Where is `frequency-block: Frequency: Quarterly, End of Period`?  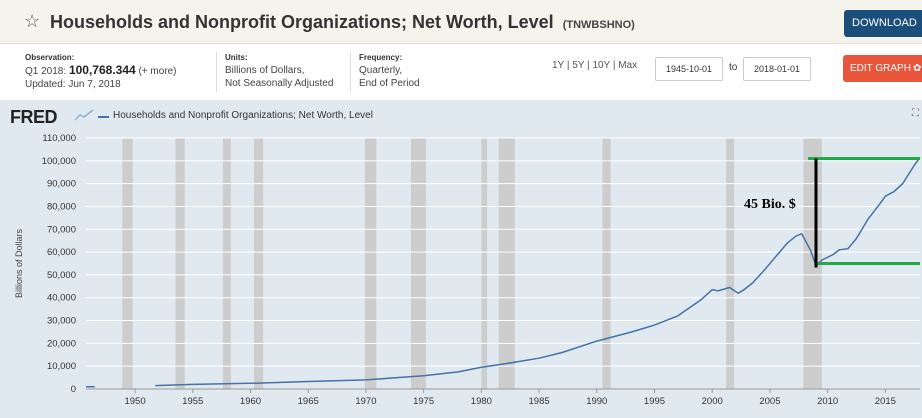
frequency-block: Frequency: Quarterly, End of Period is located at coordinates (389, 71).